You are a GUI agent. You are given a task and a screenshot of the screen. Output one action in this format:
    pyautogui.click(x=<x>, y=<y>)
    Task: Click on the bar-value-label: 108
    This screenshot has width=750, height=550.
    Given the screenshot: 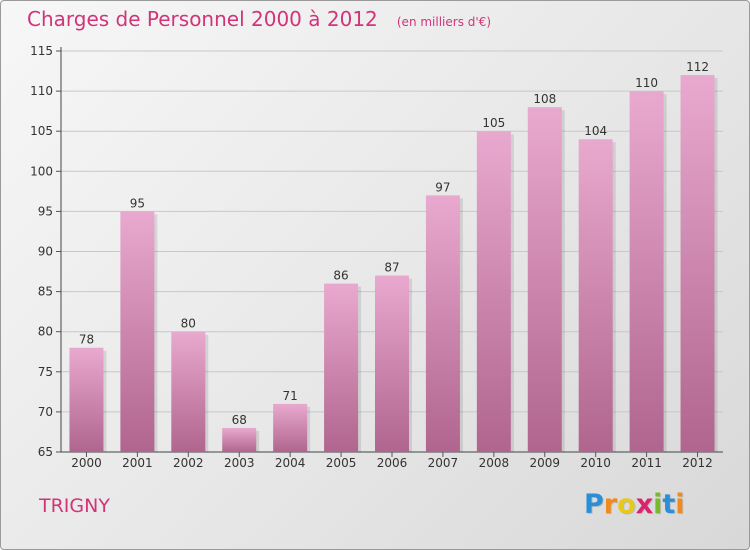 What is the action you would take?
    pyautogui.click(x=544, y=99)
    